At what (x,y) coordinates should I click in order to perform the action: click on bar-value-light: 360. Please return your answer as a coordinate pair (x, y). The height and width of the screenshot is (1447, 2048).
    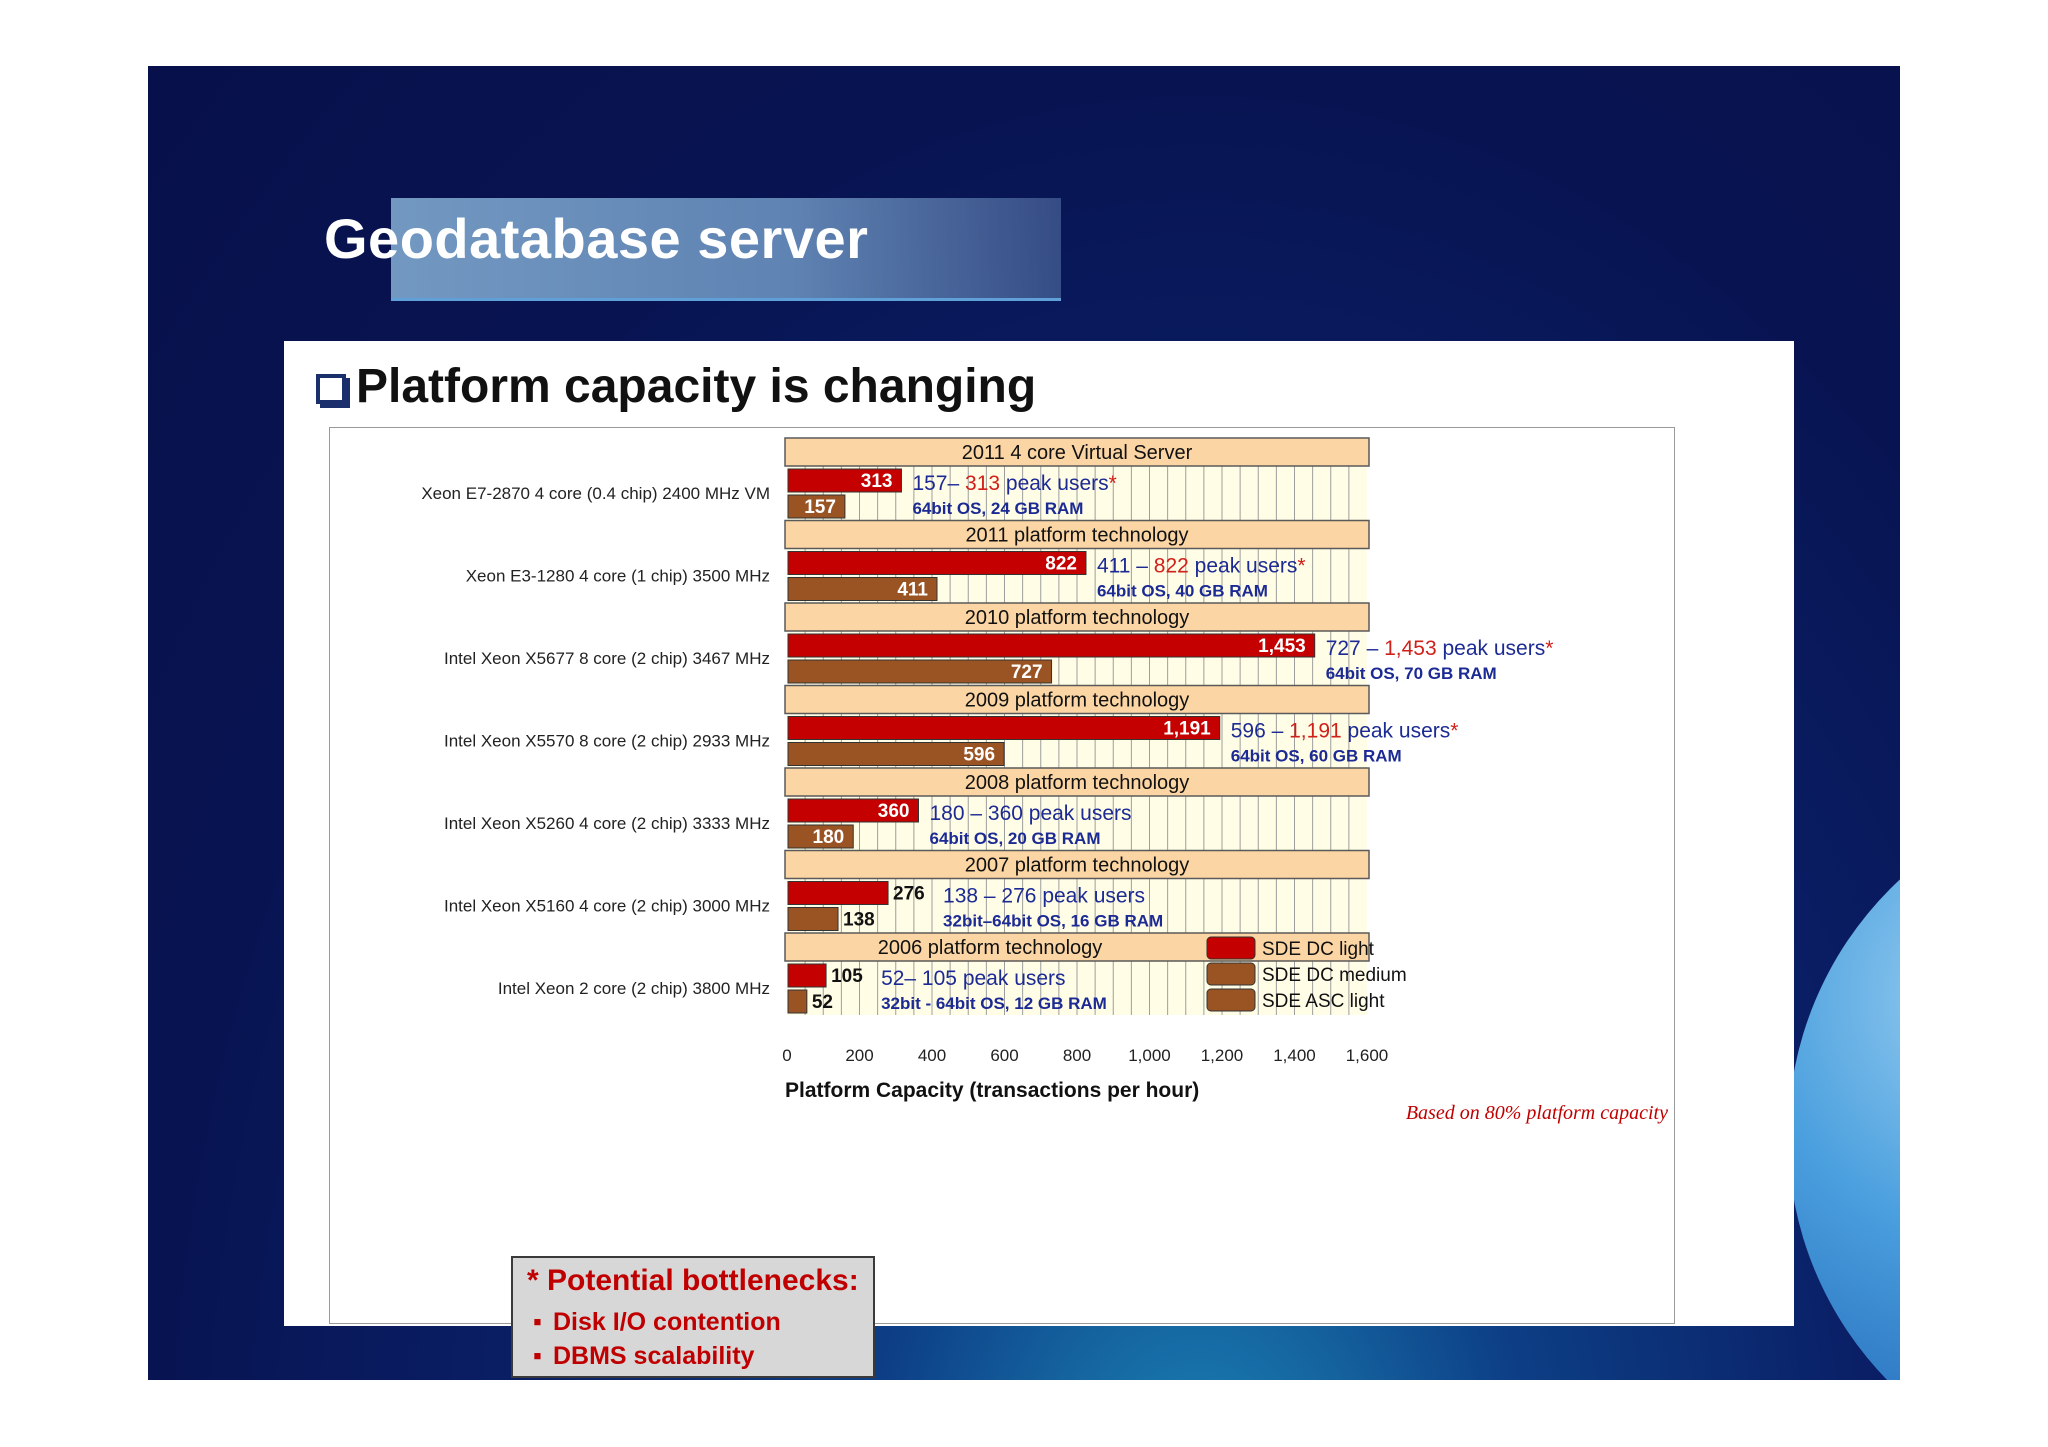
    Looking at the image, I should click on (894, 811).